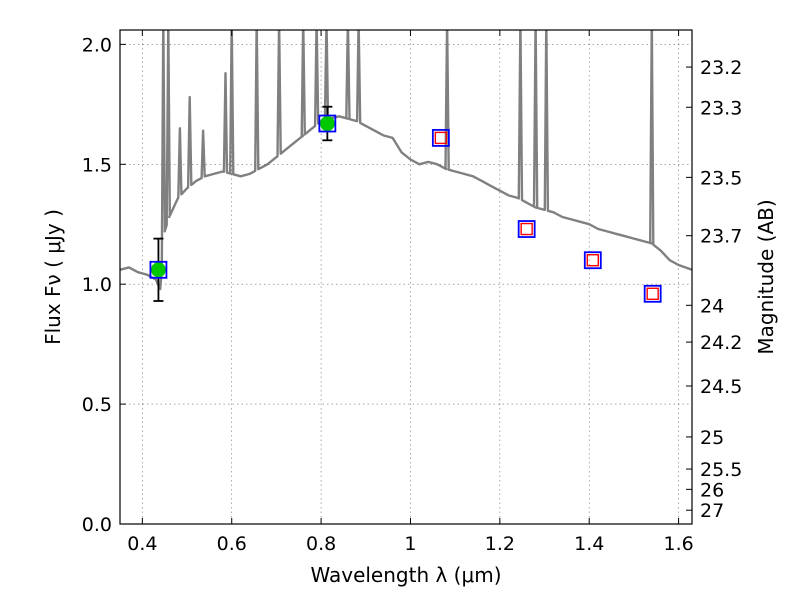 Image resolution: width=800 pixels, height=600 pixels. What do you see at coordinates (721, 387) in the screenshot?
I see `magnitude-tick-label: 24.5` at bounding box center [721, 387].